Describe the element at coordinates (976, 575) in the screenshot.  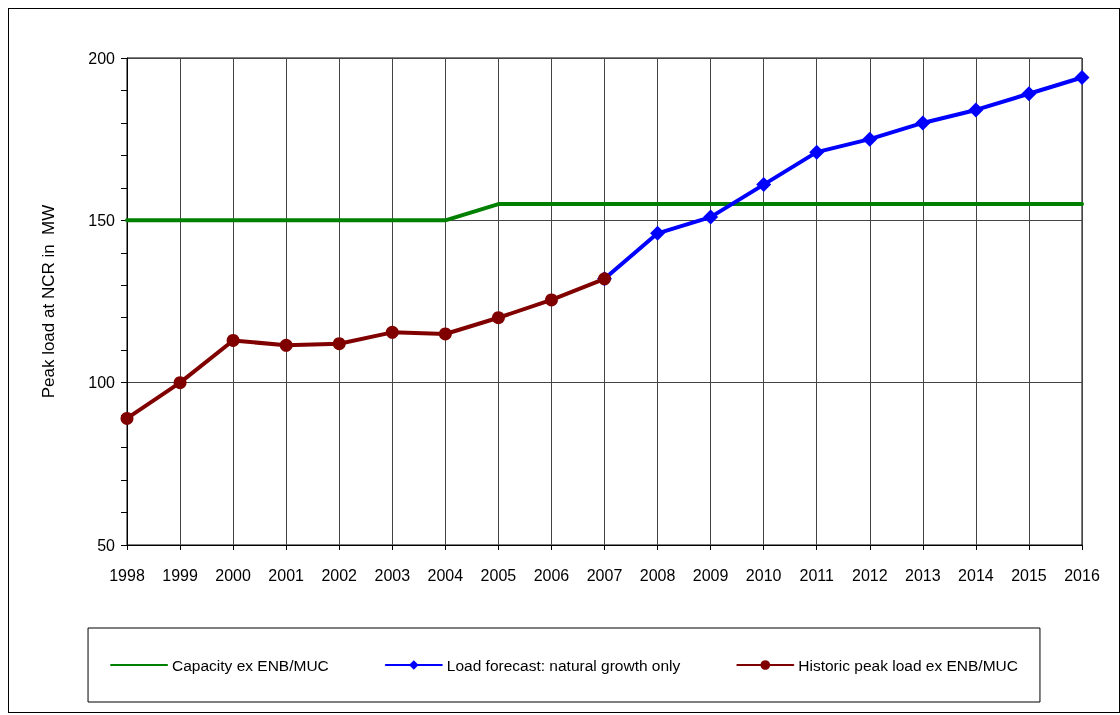
I see `x-tick-label: 2014` at that location.